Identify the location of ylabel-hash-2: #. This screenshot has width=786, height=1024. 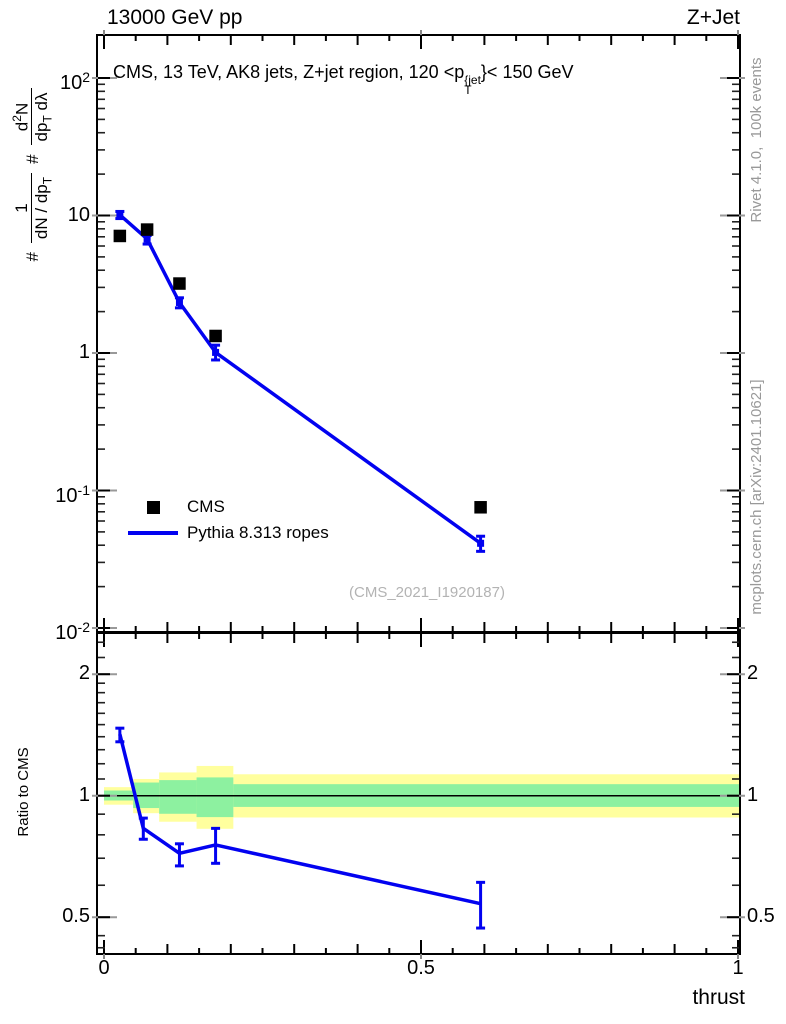
(32, 159).